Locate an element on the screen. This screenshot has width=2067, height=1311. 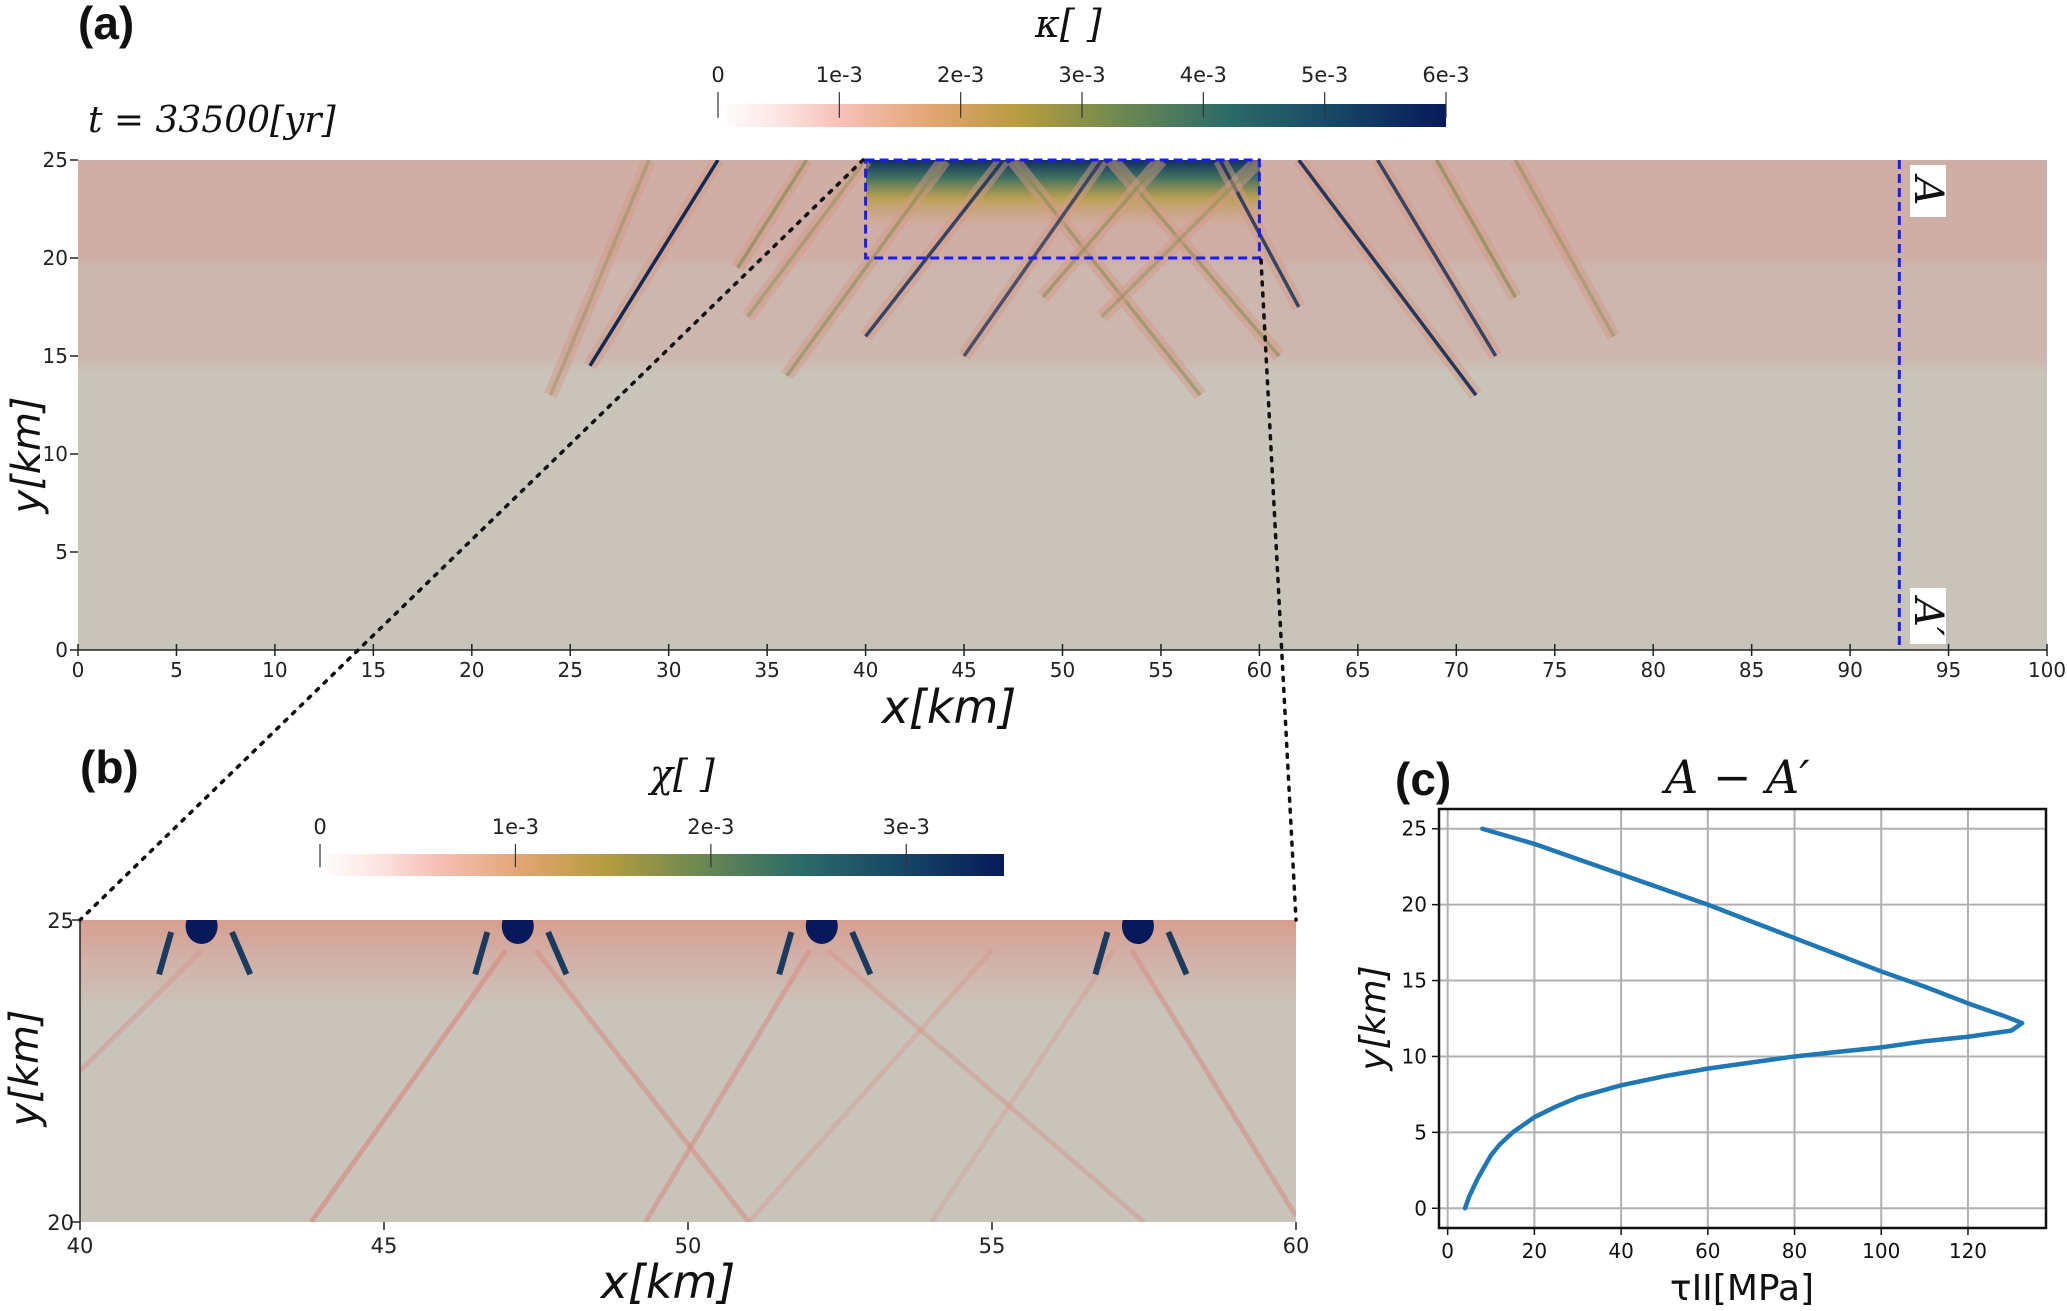
x-tick-label: 0 is located at coordinates (1447, 1251).